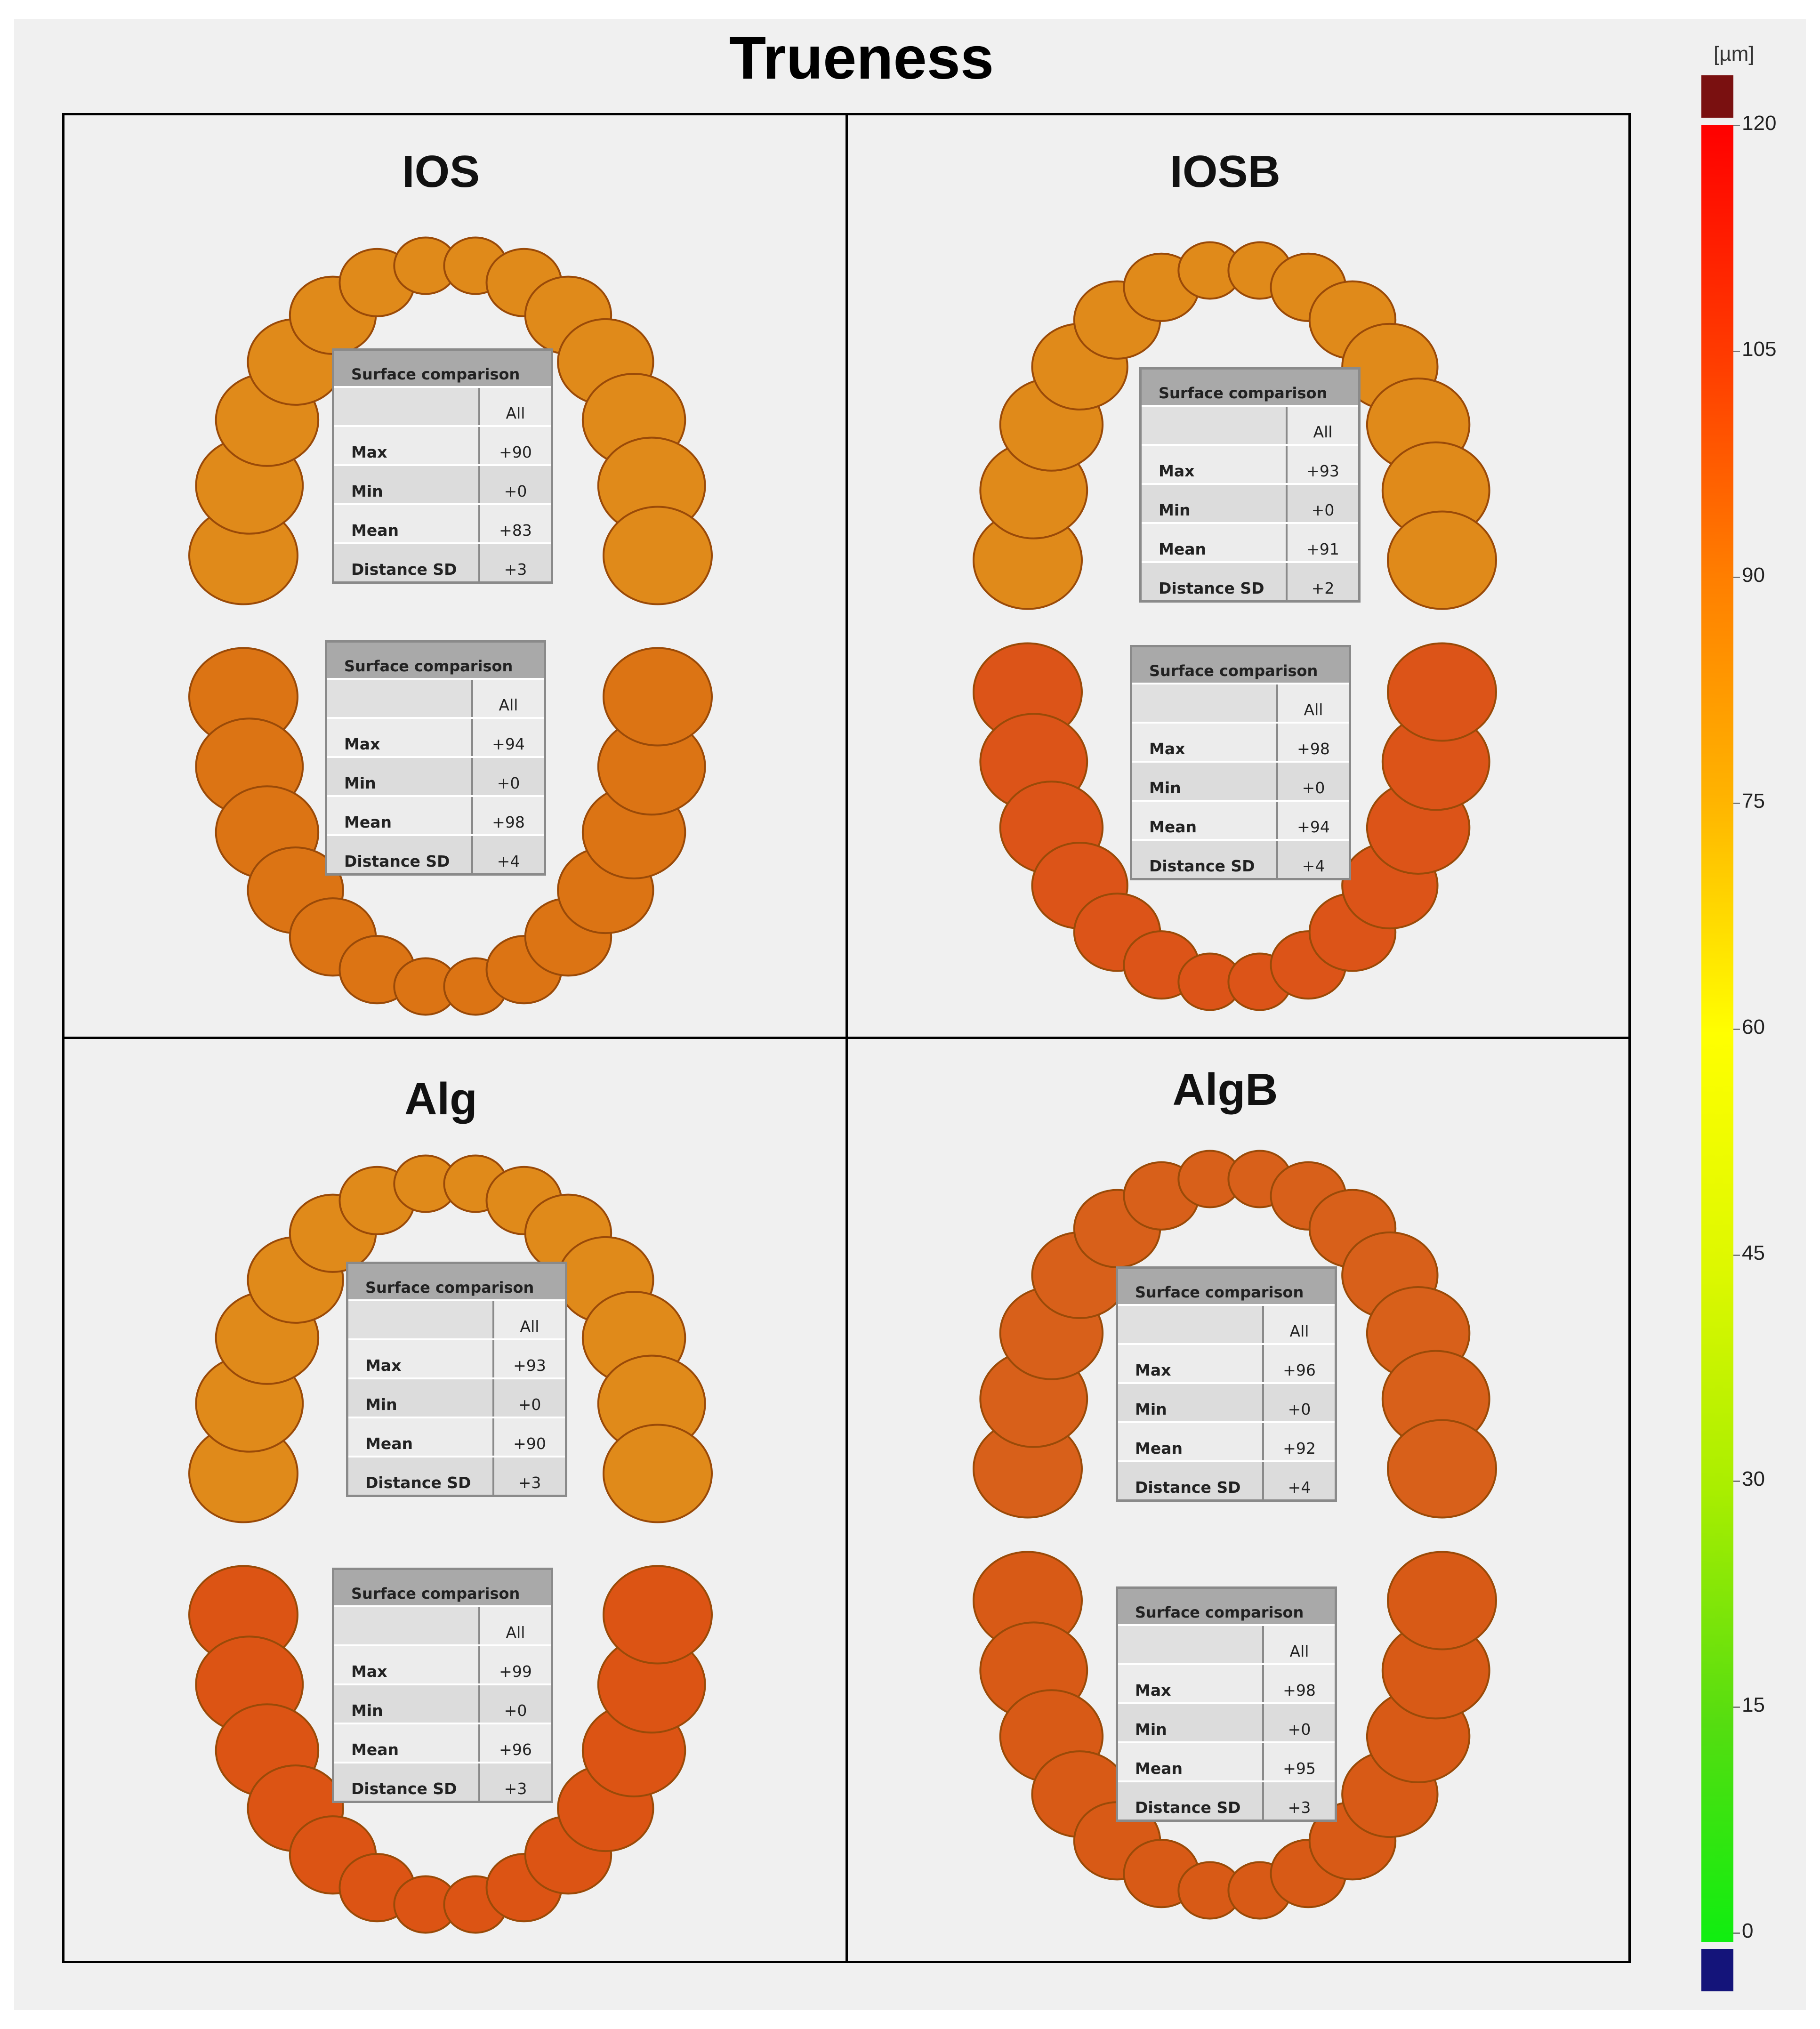 This screenshot has height=2029, width=1820. I want to click on scale-tick-label: 0, so click(1748, 1930).